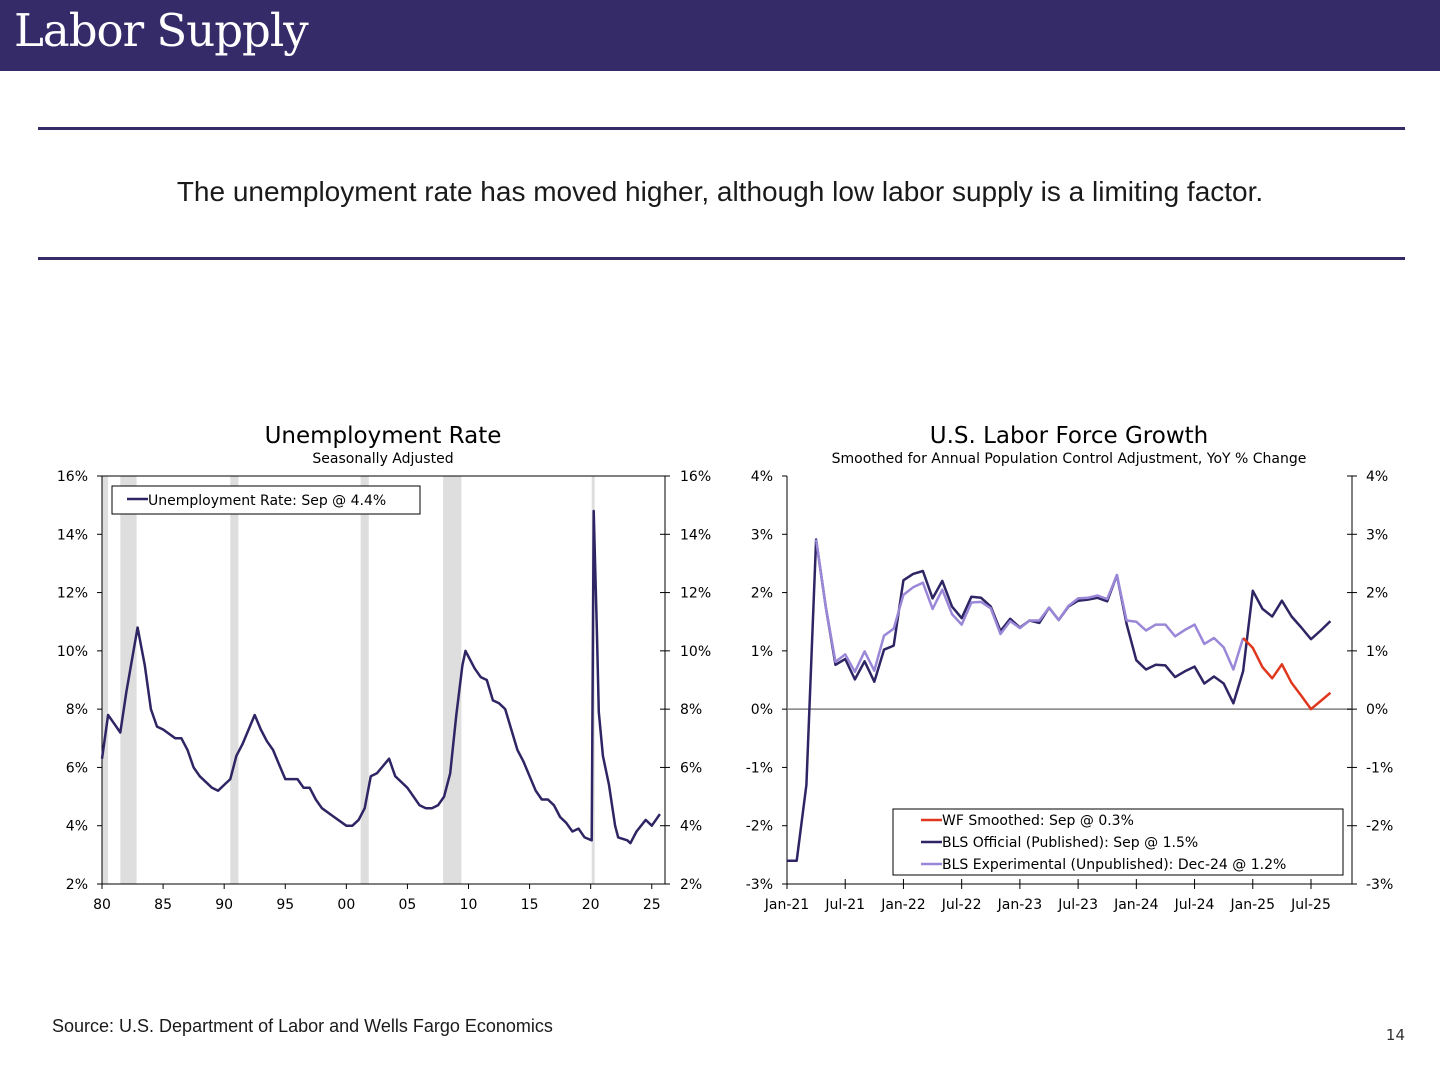 This screenshot has width=1440, height=1080. I want to click on y-tick-label-right: -1%, so click(1379, 768).